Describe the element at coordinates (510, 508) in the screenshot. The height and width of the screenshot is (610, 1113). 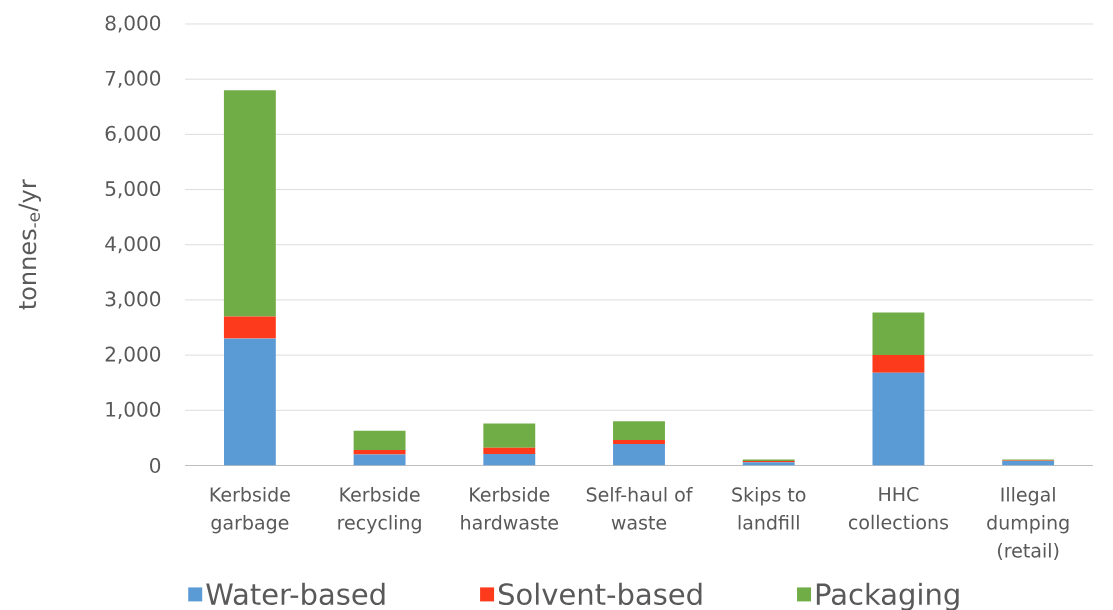
I see `x-tick-label: Kerbside hardwaste` at that location.